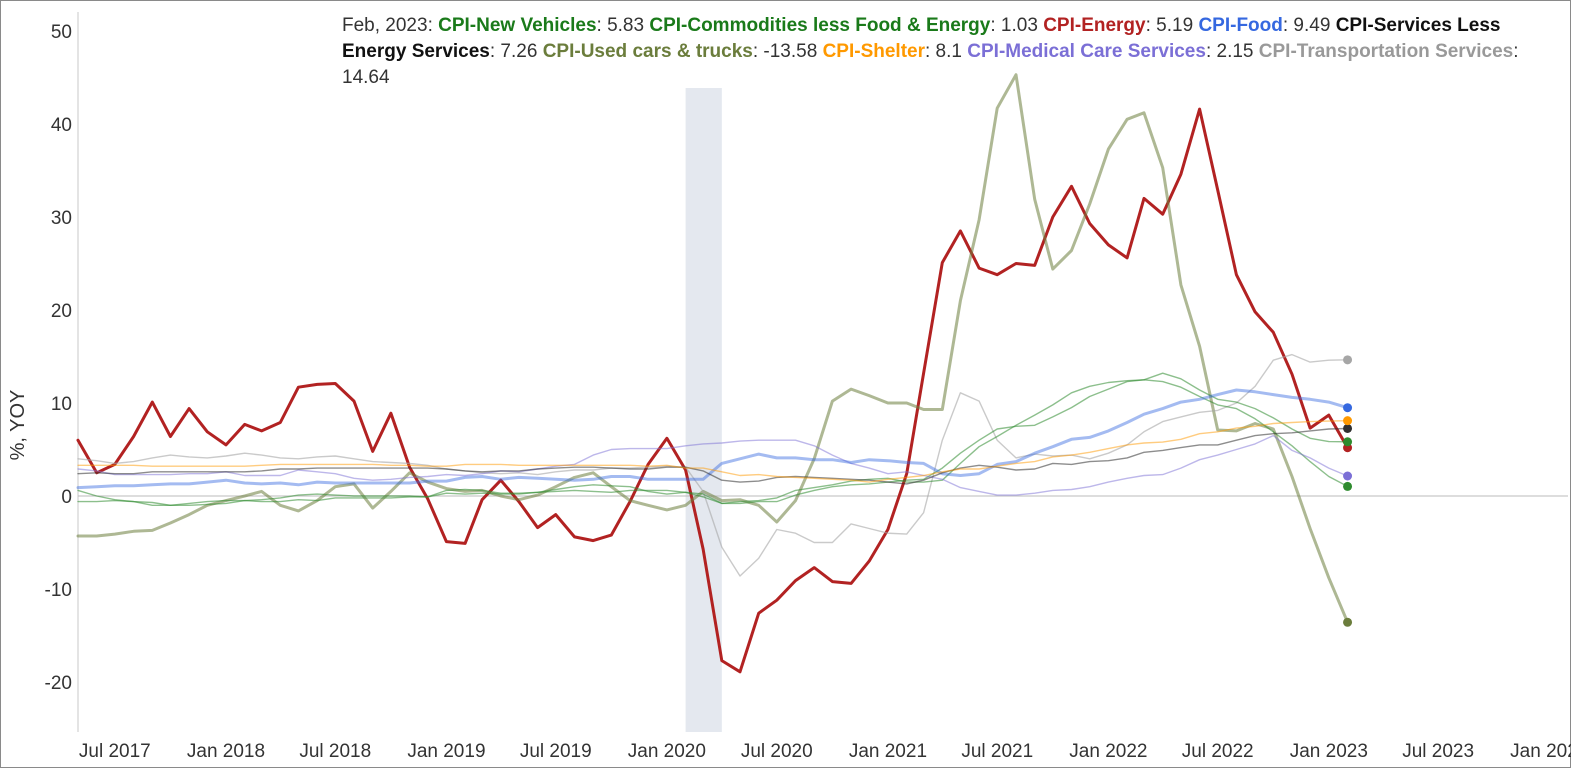 The image size is (1571, 768). What do you see at coordinates (61, 218) in the screenshot?
I see `y-tick-label: 30` at bounding box center [61, 218].